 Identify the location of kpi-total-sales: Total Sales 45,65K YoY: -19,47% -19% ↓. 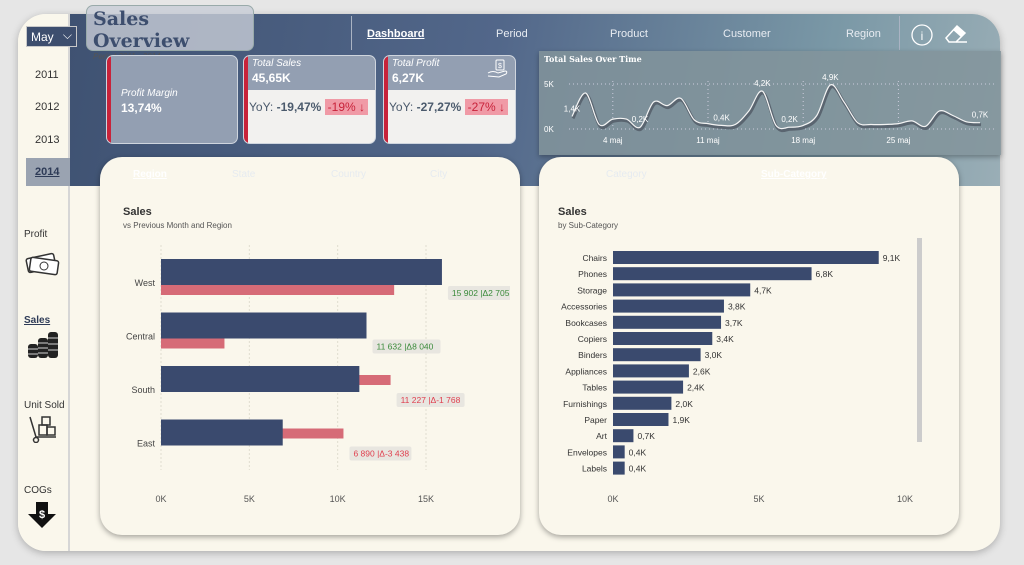
(309, 99).